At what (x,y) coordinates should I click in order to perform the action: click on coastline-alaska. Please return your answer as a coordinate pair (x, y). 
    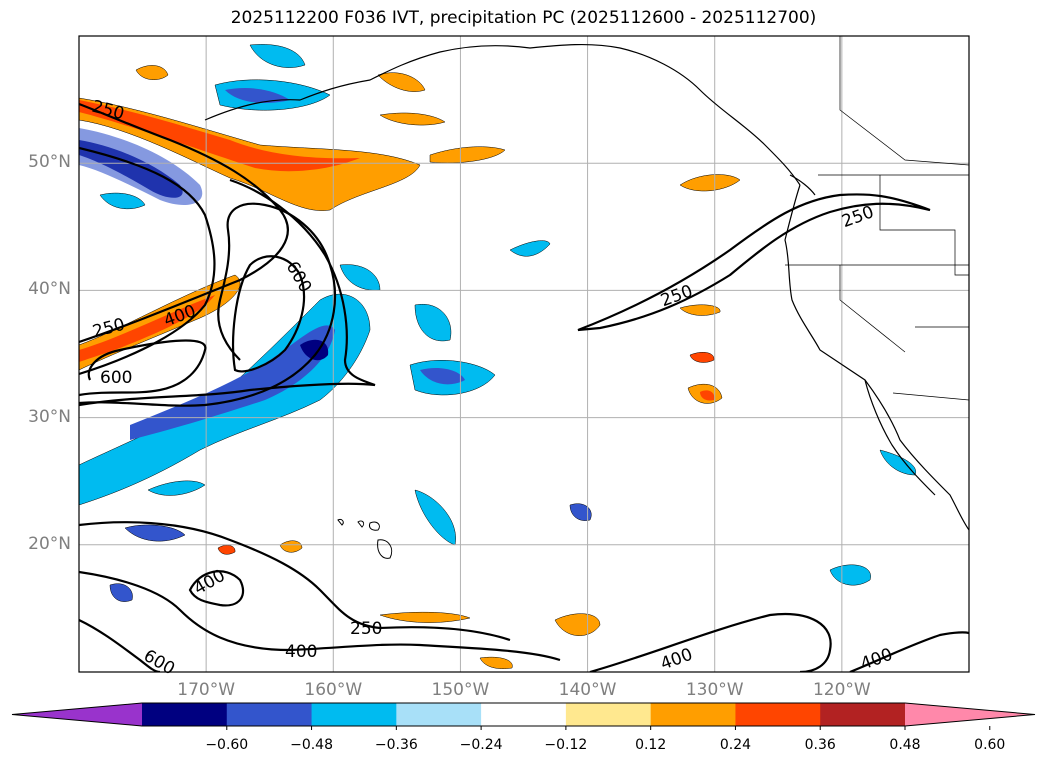
    Looking at the image, I should click on (502, 114).